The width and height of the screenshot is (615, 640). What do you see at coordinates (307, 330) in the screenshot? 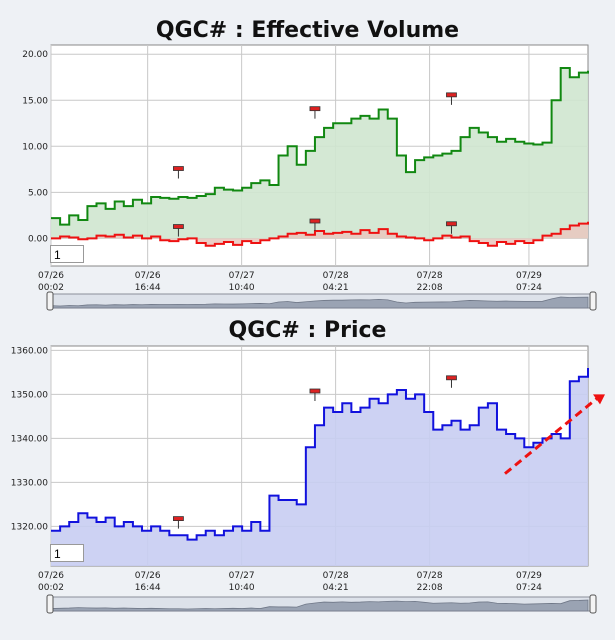
I see `chart2-title: QGC# : Price` at bounding box center [307, 330].